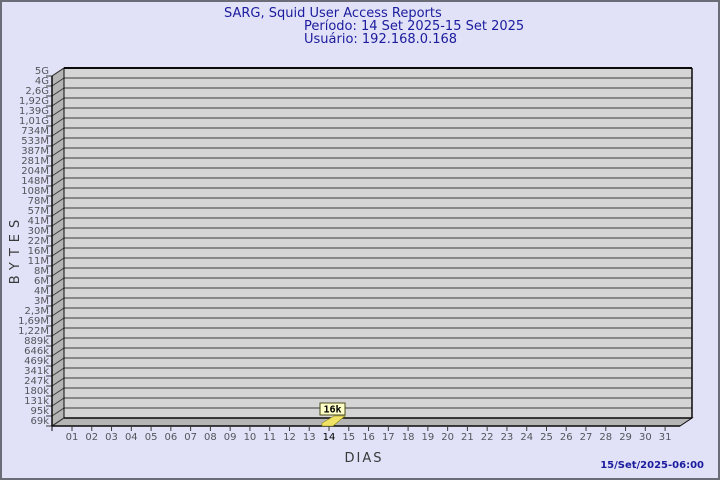  What do you see at coordinates (665, 437) in the screenshot?
I see `x-tick-label: 31` at bounding box center [665, 437].